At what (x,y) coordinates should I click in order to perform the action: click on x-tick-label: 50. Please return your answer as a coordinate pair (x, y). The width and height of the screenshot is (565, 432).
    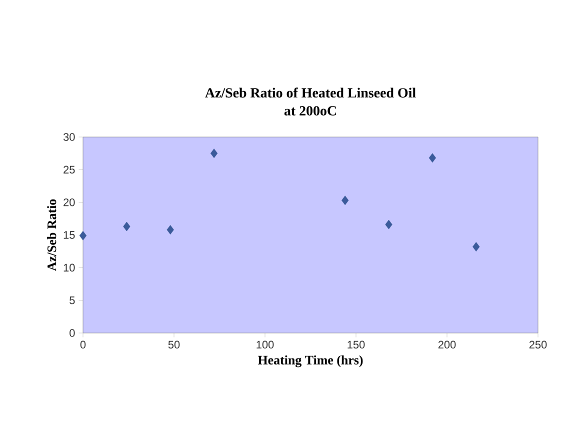
    Looking at the image, I should click on (174, 344).